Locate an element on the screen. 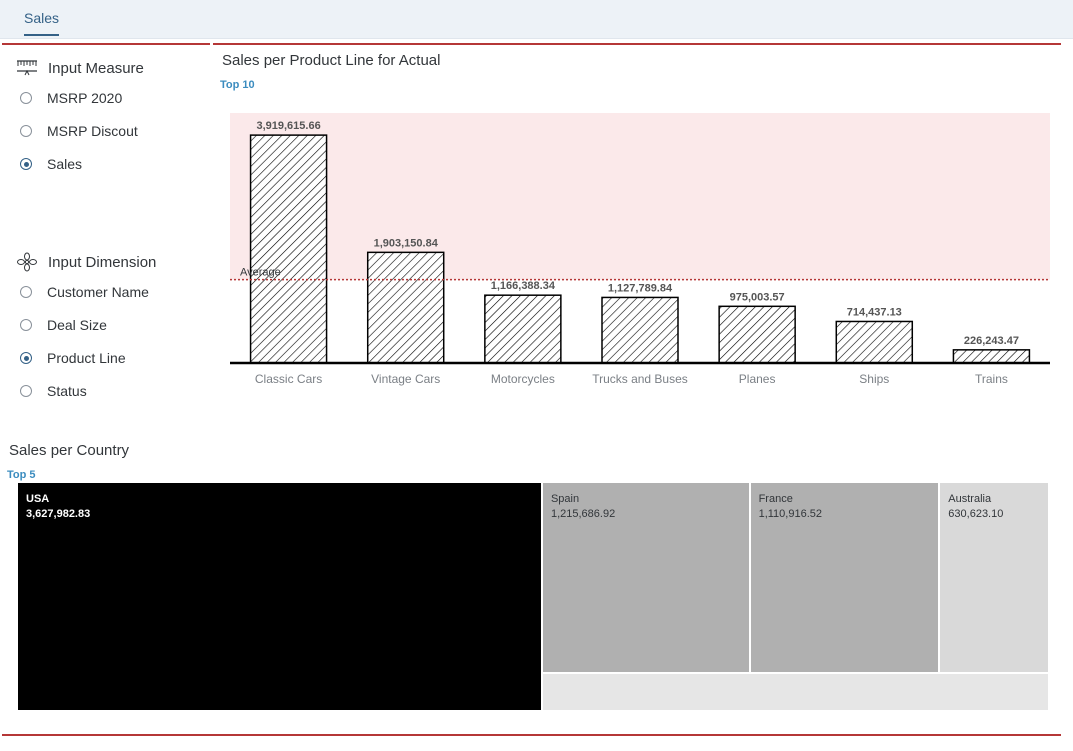 Image resolution: width=1073 pixels, height=751 pixels. radio-label: Status is located at coordinates (67, 391).